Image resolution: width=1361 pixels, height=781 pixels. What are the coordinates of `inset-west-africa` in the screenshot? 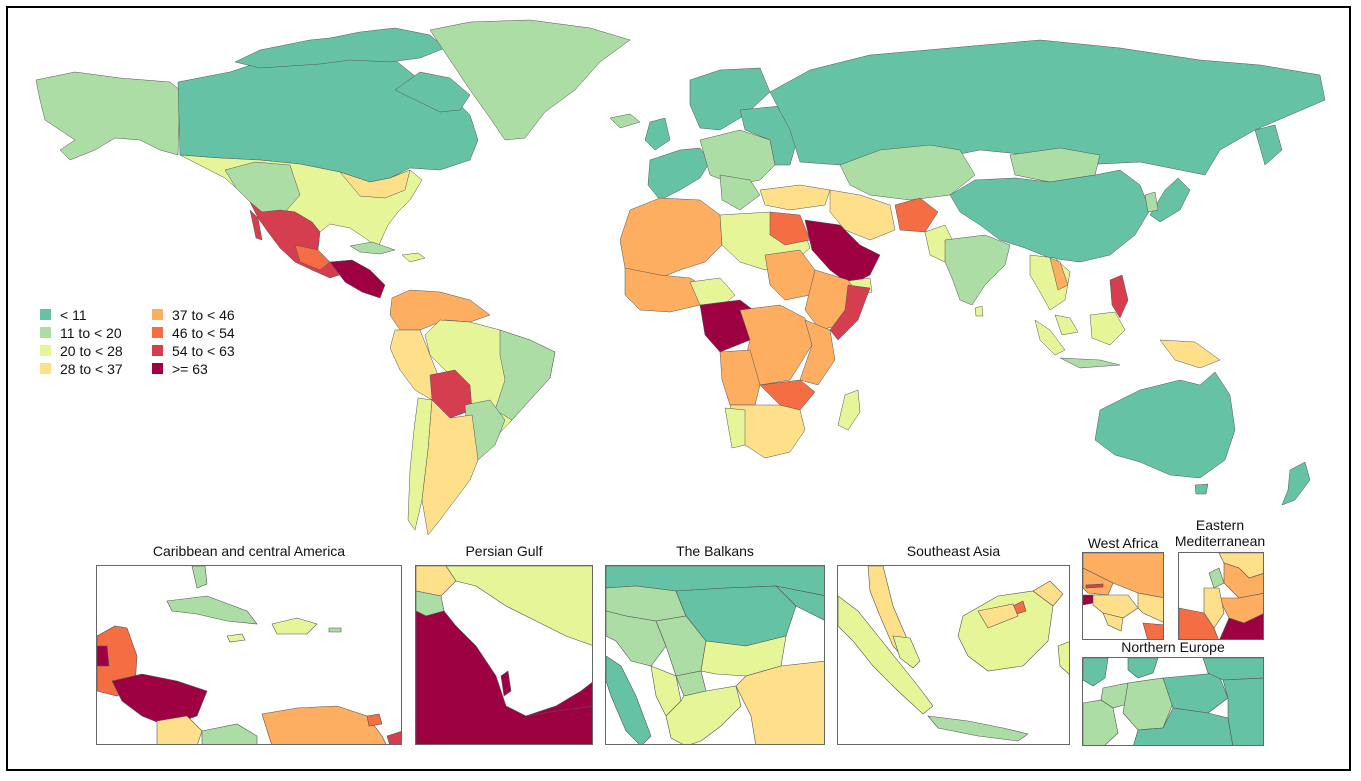 It's located at (1123, 596).